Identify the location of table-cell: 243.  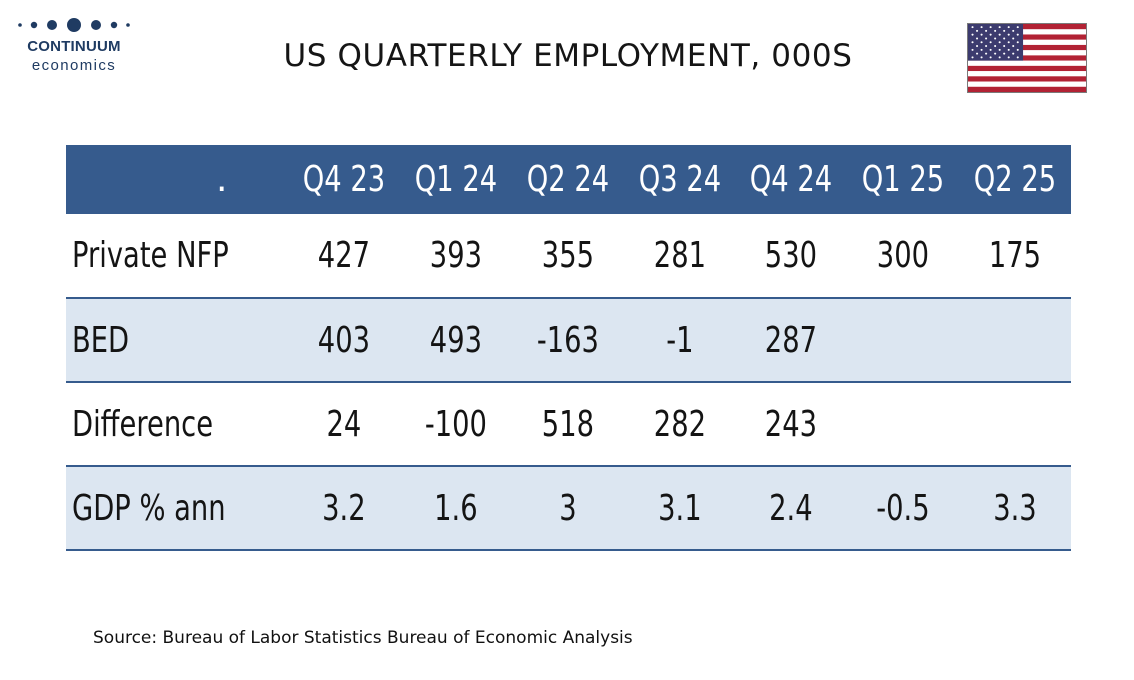
(791, 423).